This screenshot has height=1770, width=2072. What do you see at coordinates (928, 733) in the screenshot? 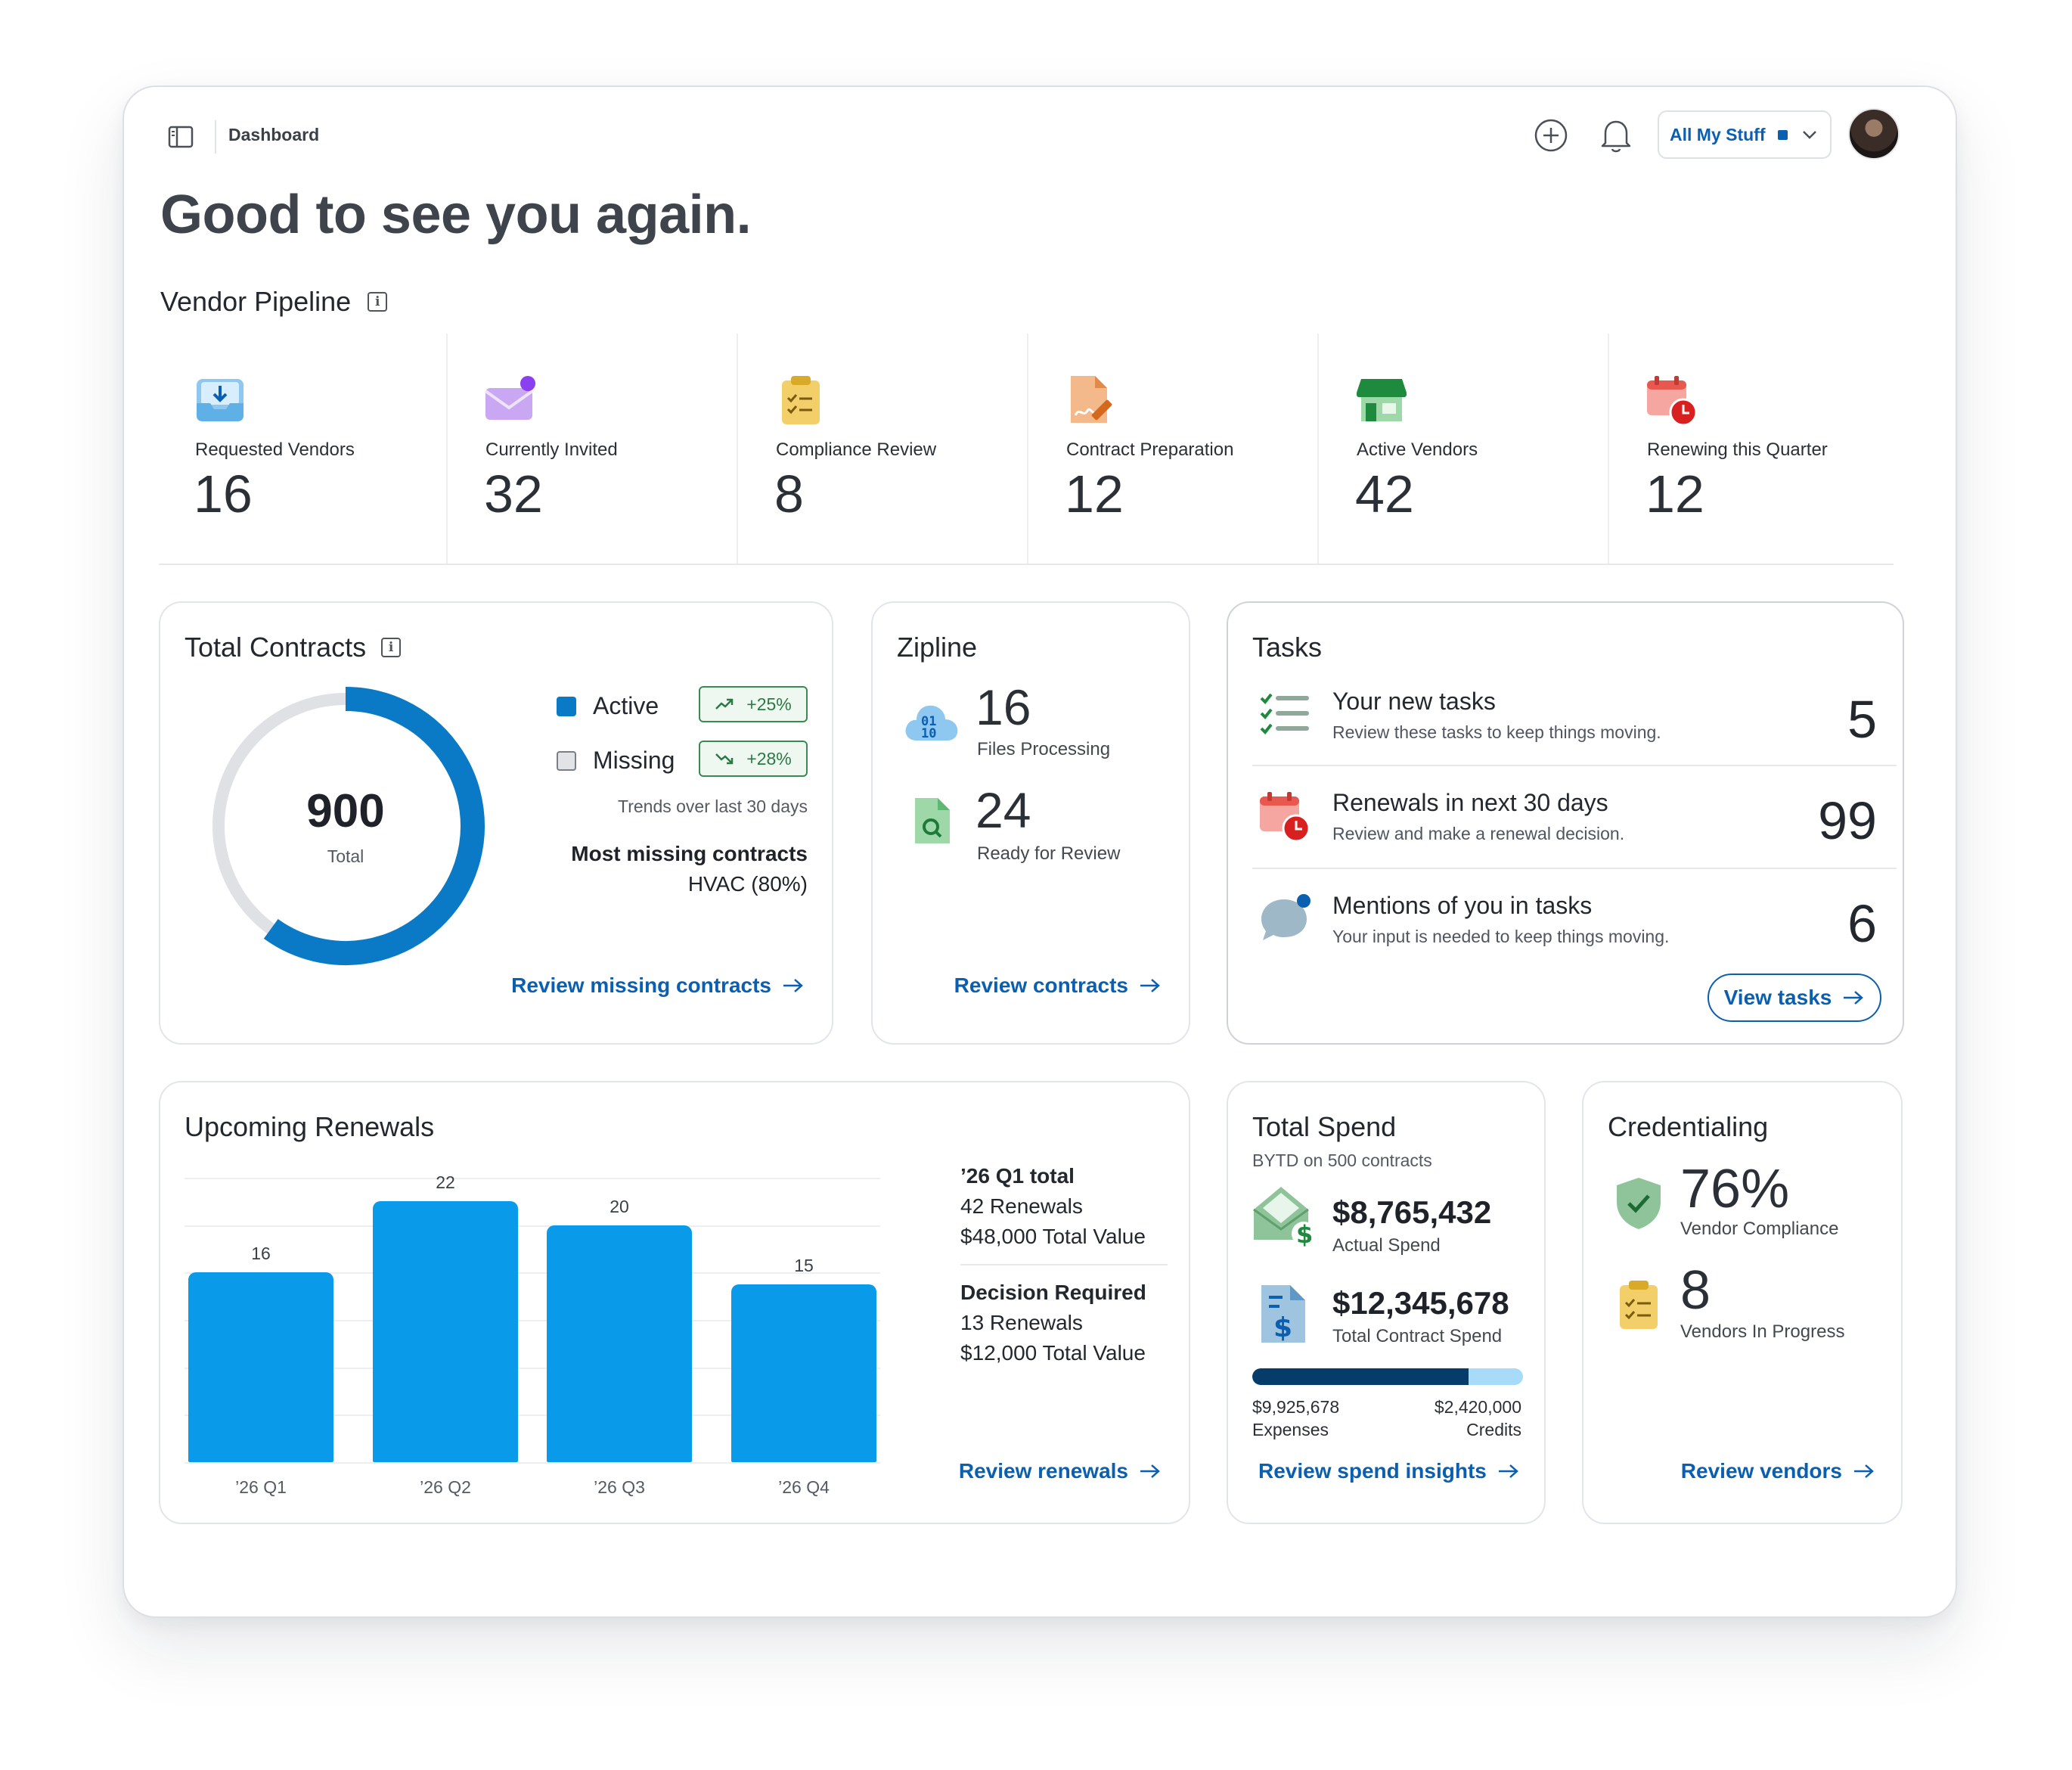
I see `svg-text: 10` at bounding box center [928, 733].